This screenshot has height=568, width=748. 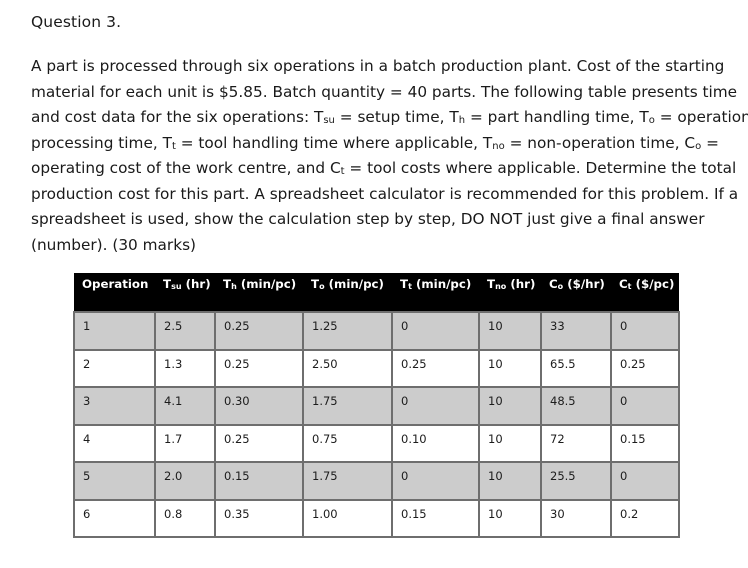 I want to click on table-row: 3 4.1 0.30 1.75 0 10 48.5 0, so click(x=376, y=406).